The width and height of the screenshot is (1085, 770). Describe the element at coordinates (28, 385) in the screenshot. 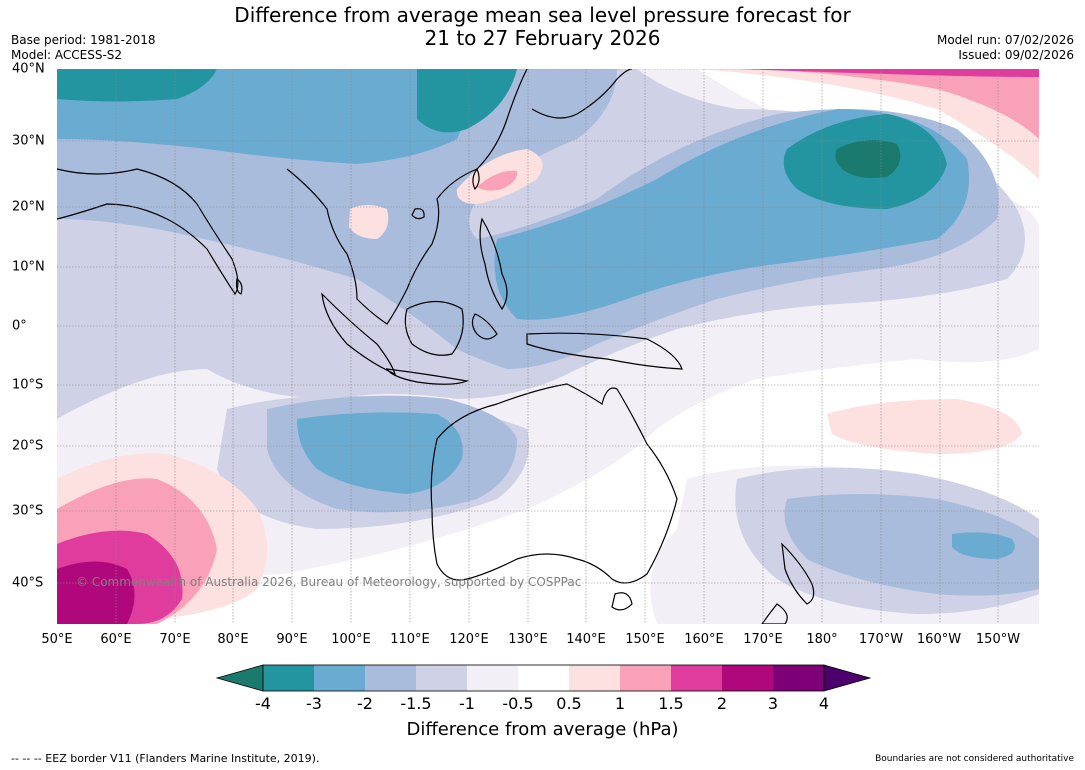

I see `lat-label-5: 10°S` at that location.